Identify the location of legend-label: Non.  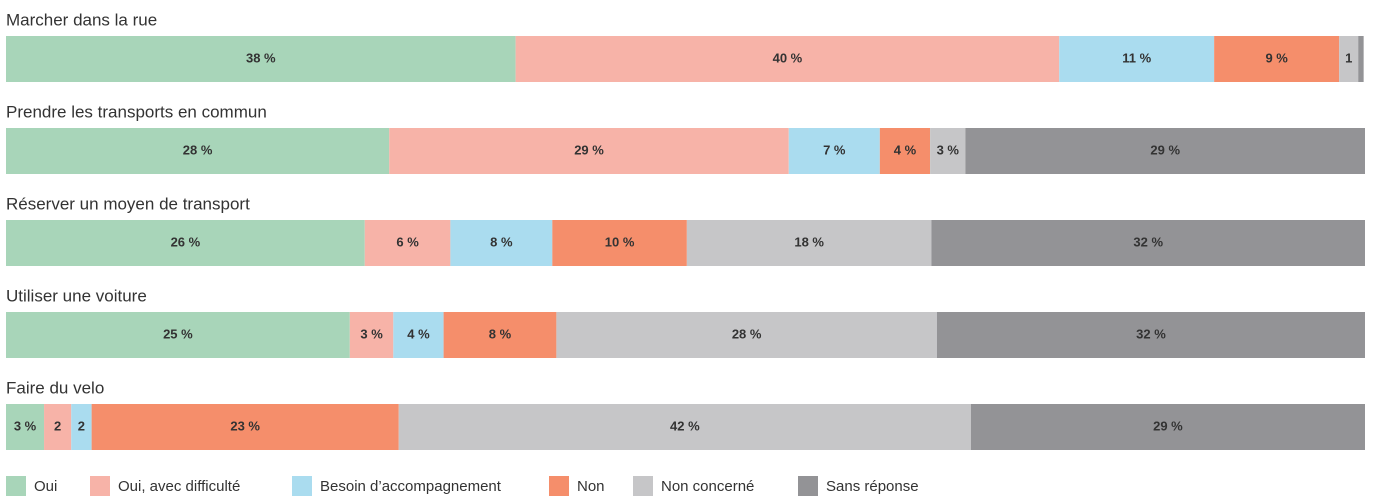
(591, 486).